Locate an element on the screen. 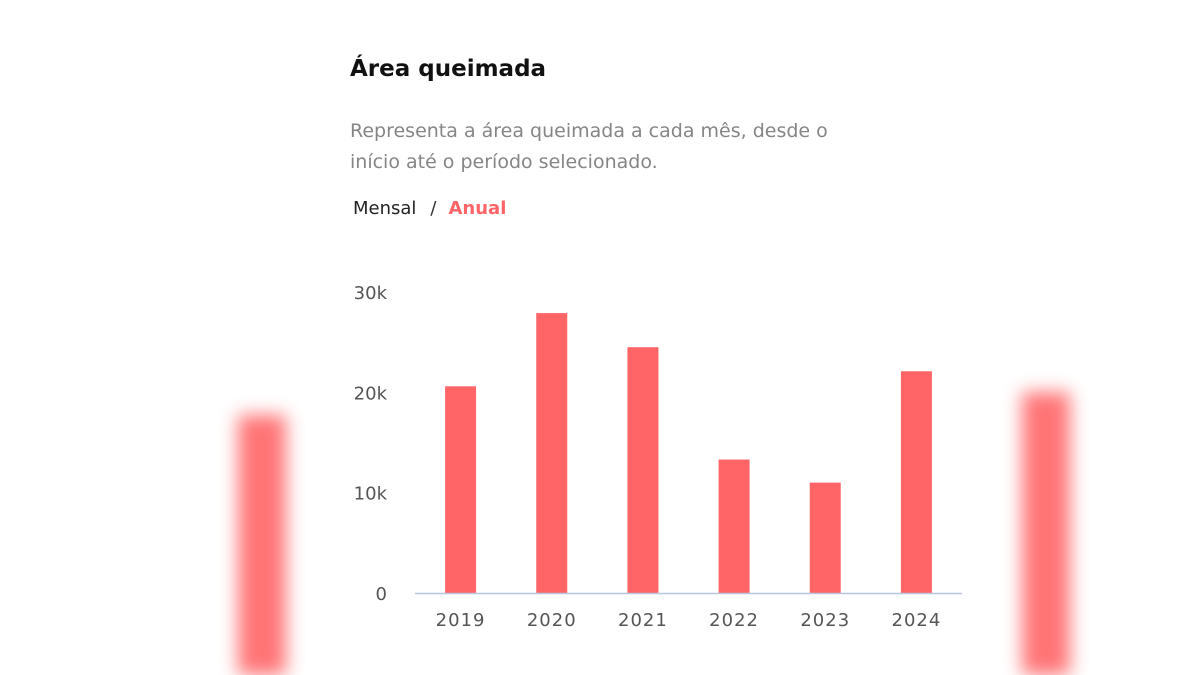 This screenshot has width=1200, height=675. x-tick-label: 2024 is located at coordinates (917, 620).